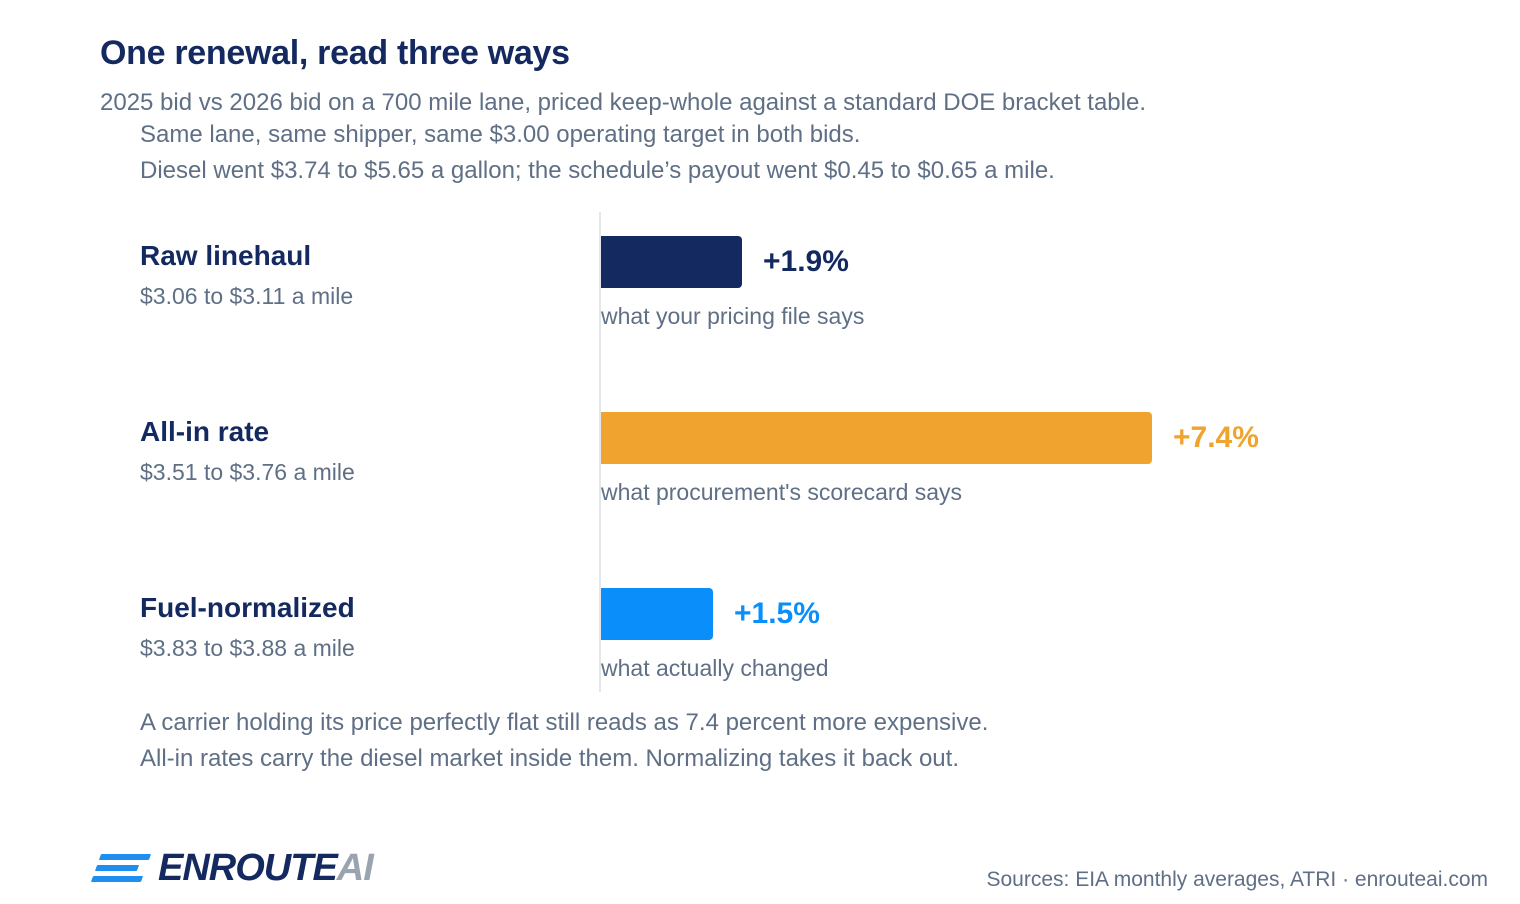 The image size is (1520, 904). What do you see at coordinates (226, 255) in the screenshot?
I see `category-label: Raw linehaul` at bounding box center [226, 255].